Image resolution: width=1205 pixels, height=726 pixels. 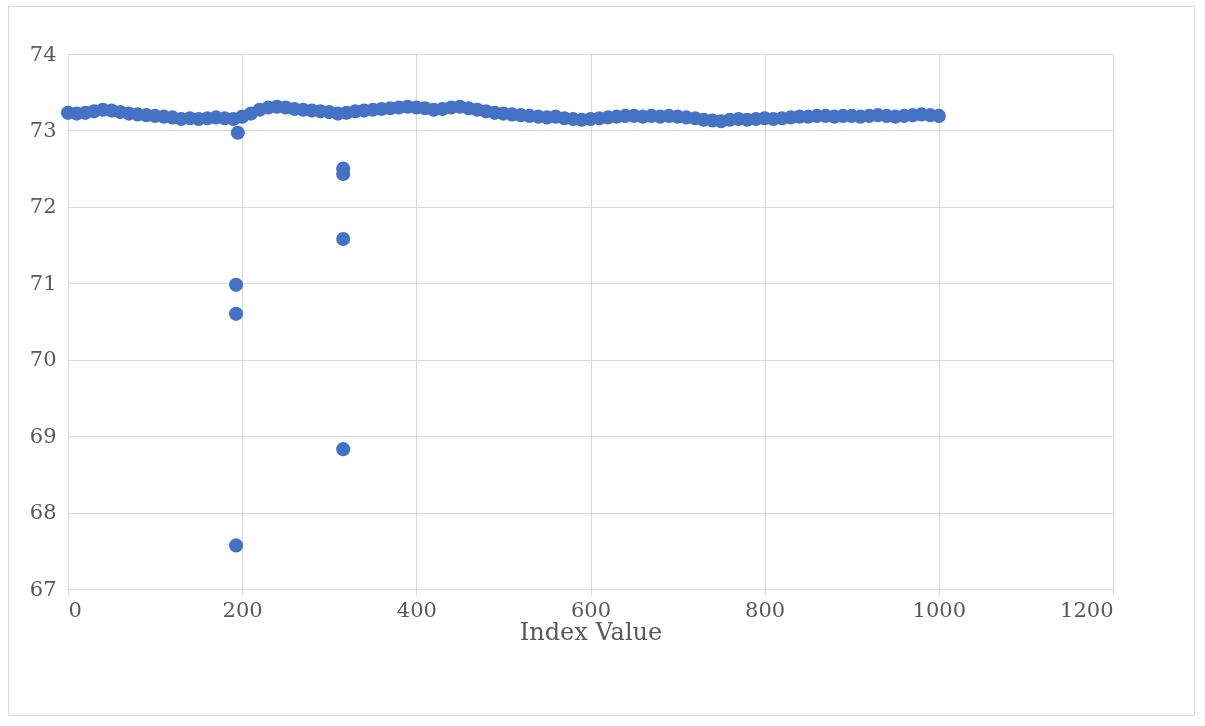 I want to click on y-tick-label: 73, so click(x=43, y=129).